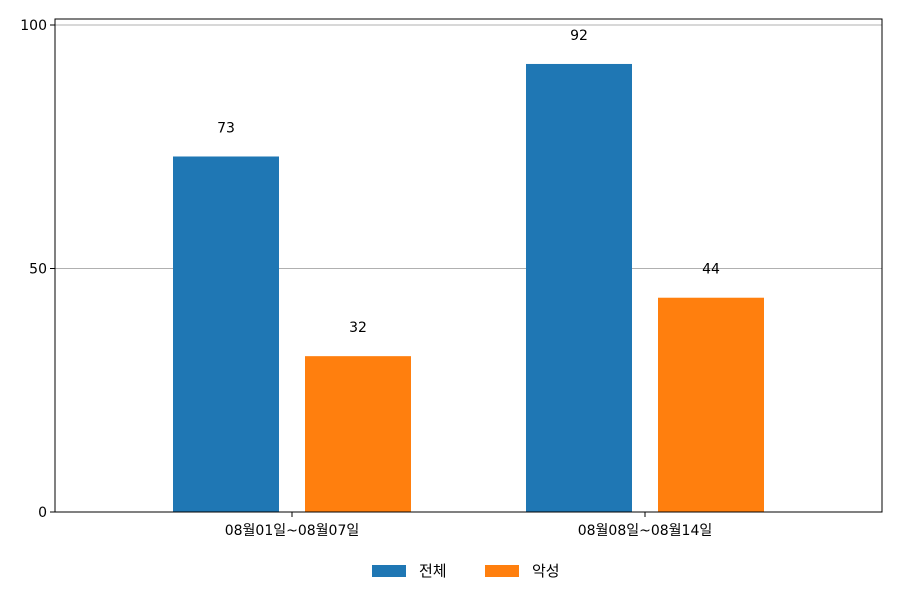 Image resolution: width=900 pixels, height=600 pixels. I want to click on legend-swatch-전체, so click(389, 571).